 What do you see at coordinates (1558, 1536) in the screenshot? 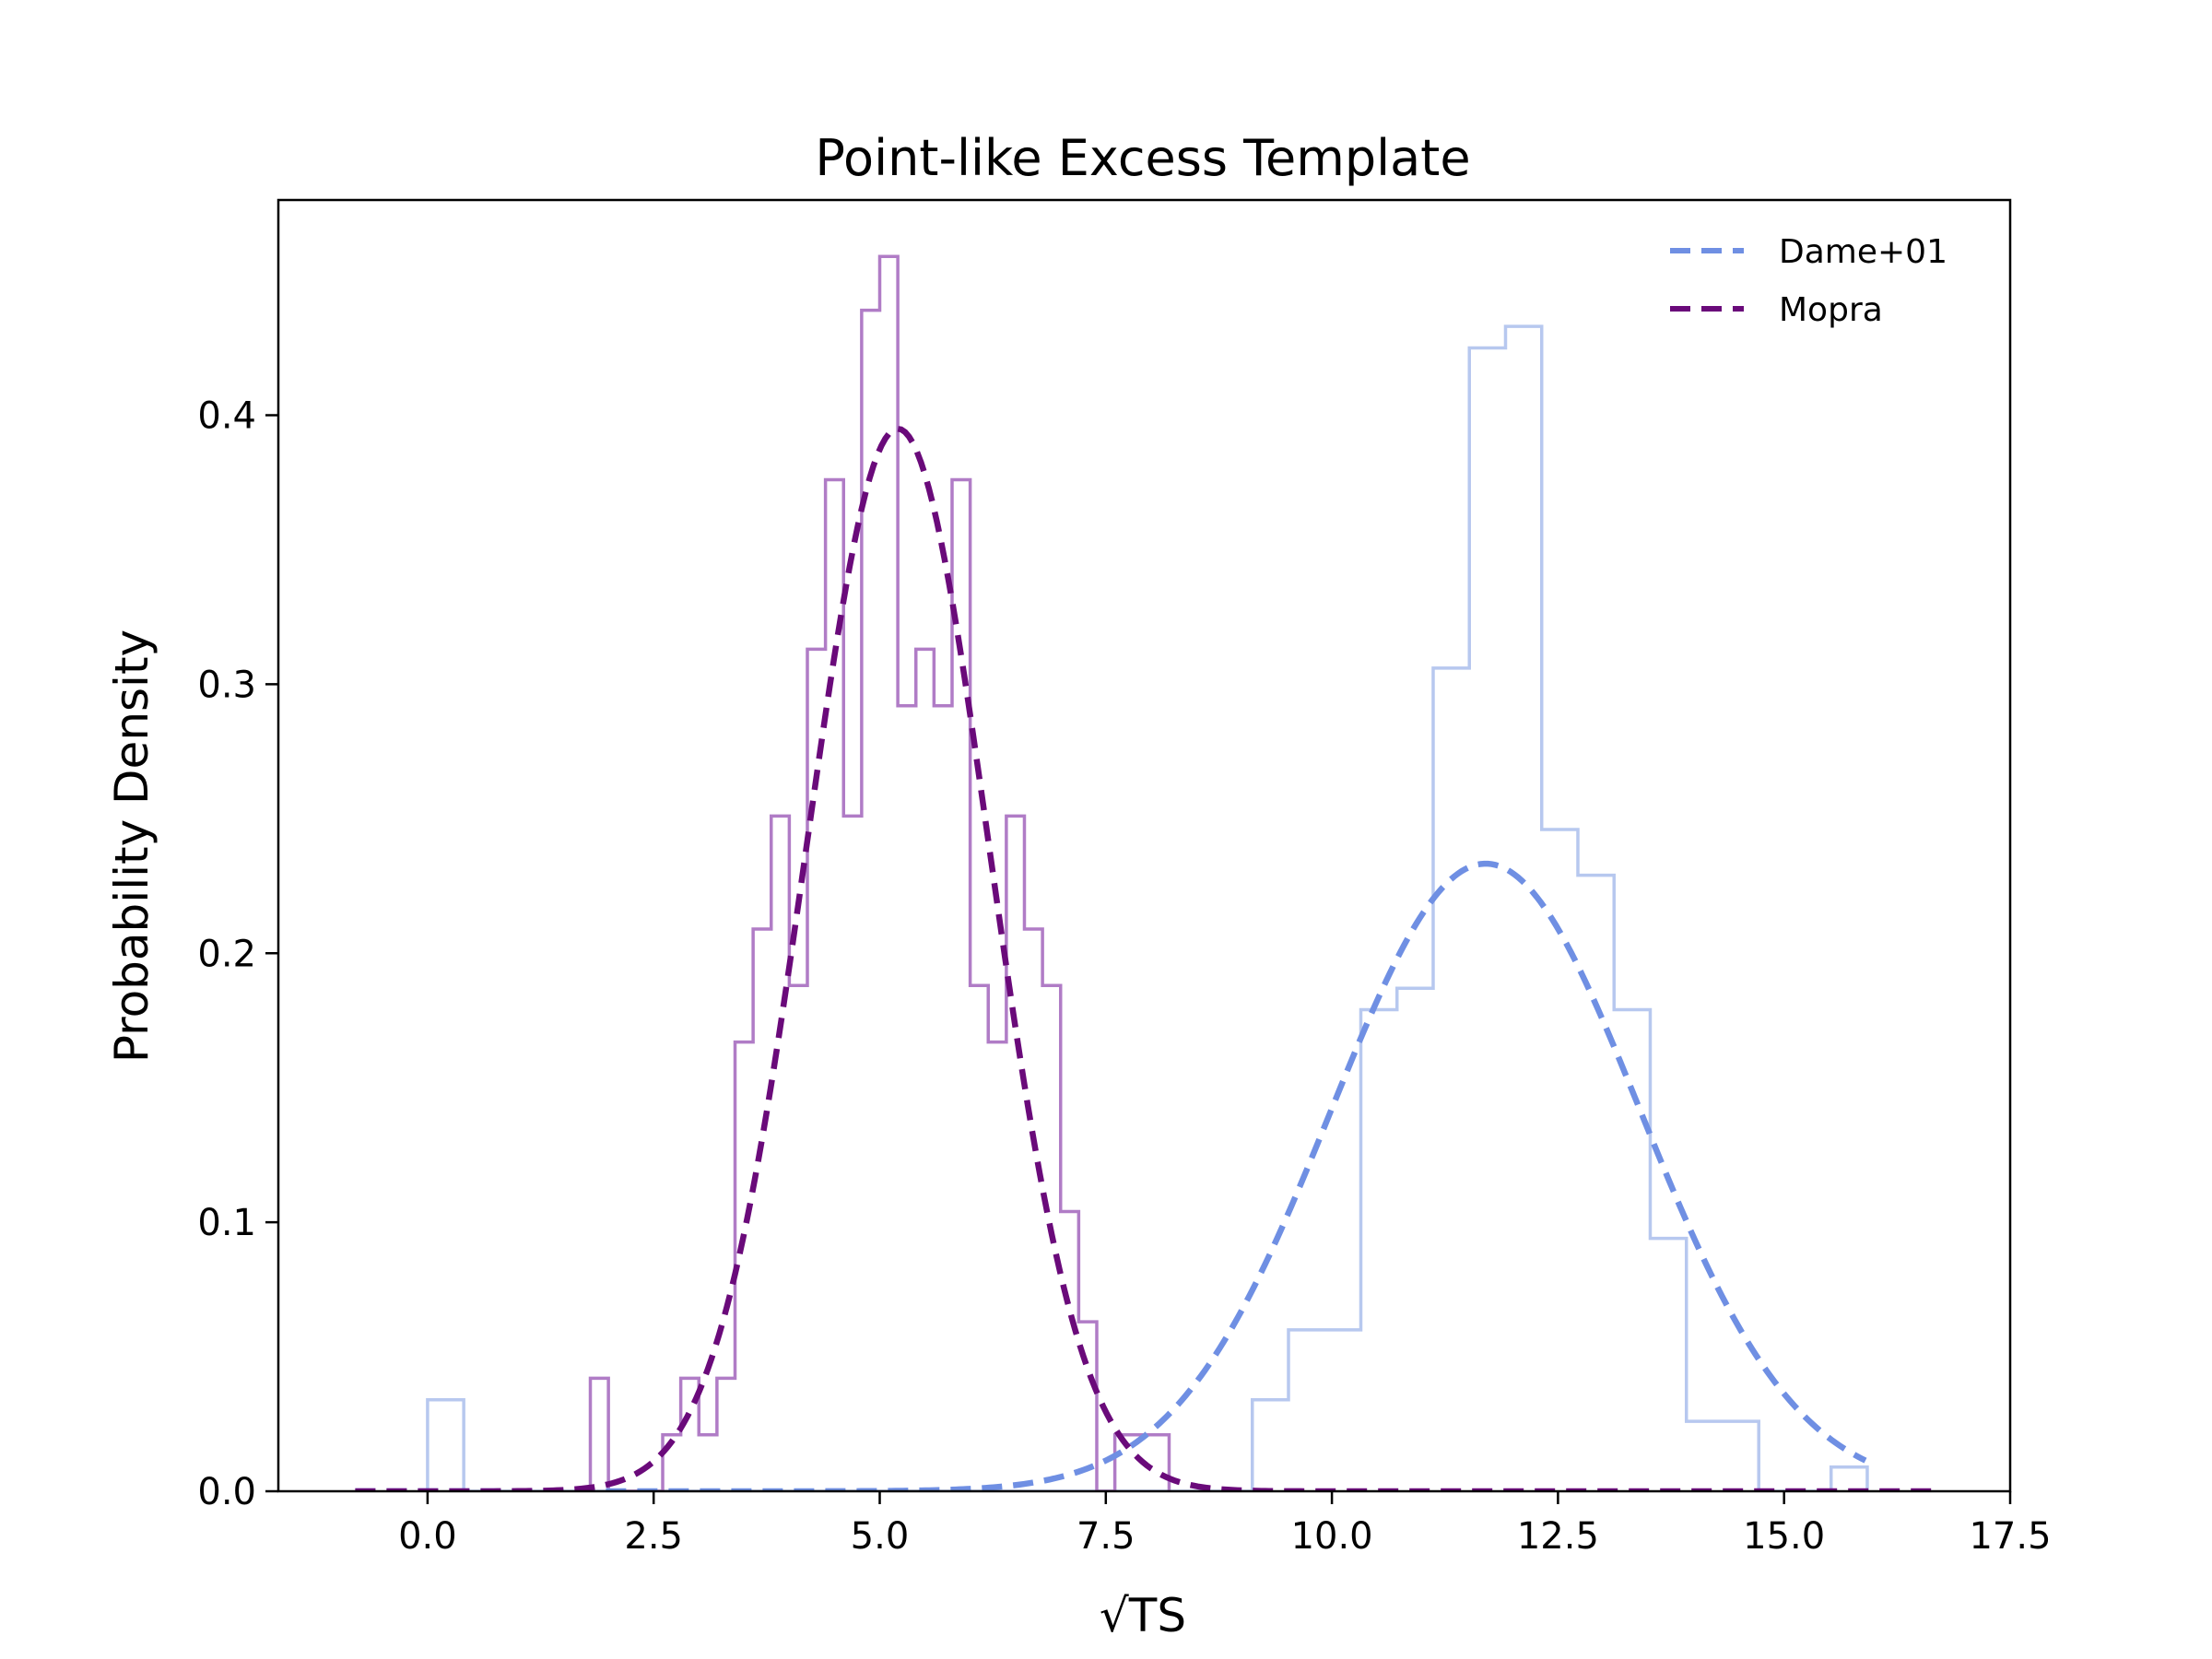
I see `x-tick-label: 12.5` at bounding box center [1558, 1536].